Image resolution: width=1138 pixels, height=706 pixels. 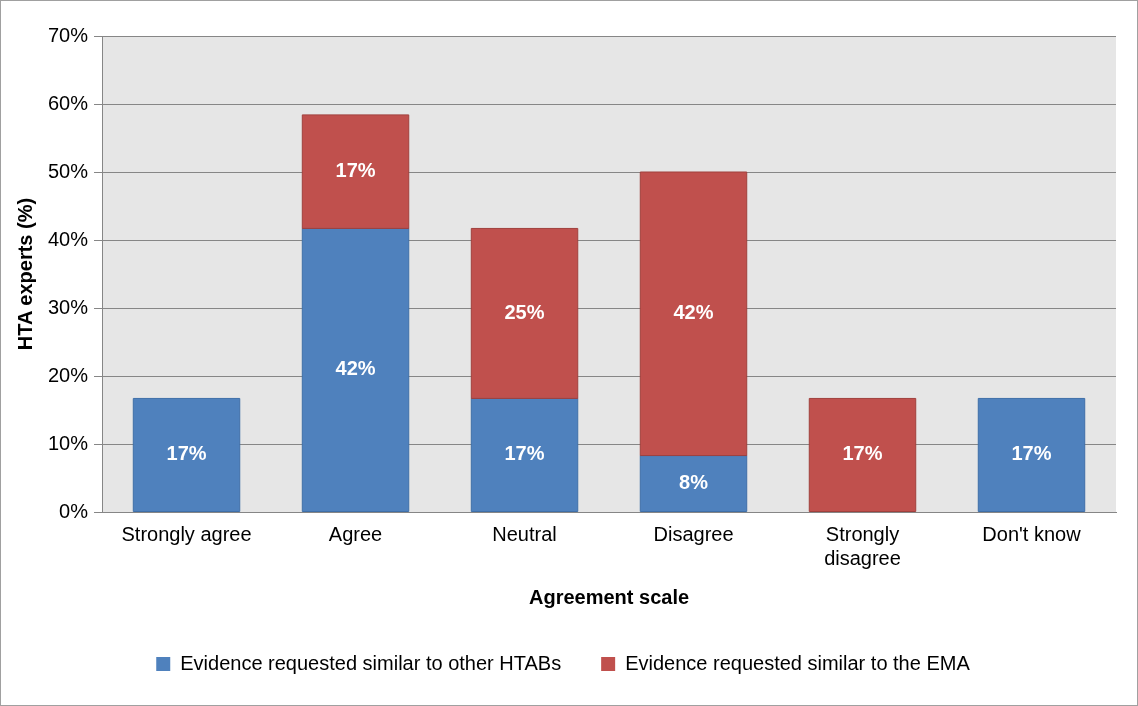 I want to click on x-axis-title: Agreement scale, so click(x=609, y=596).